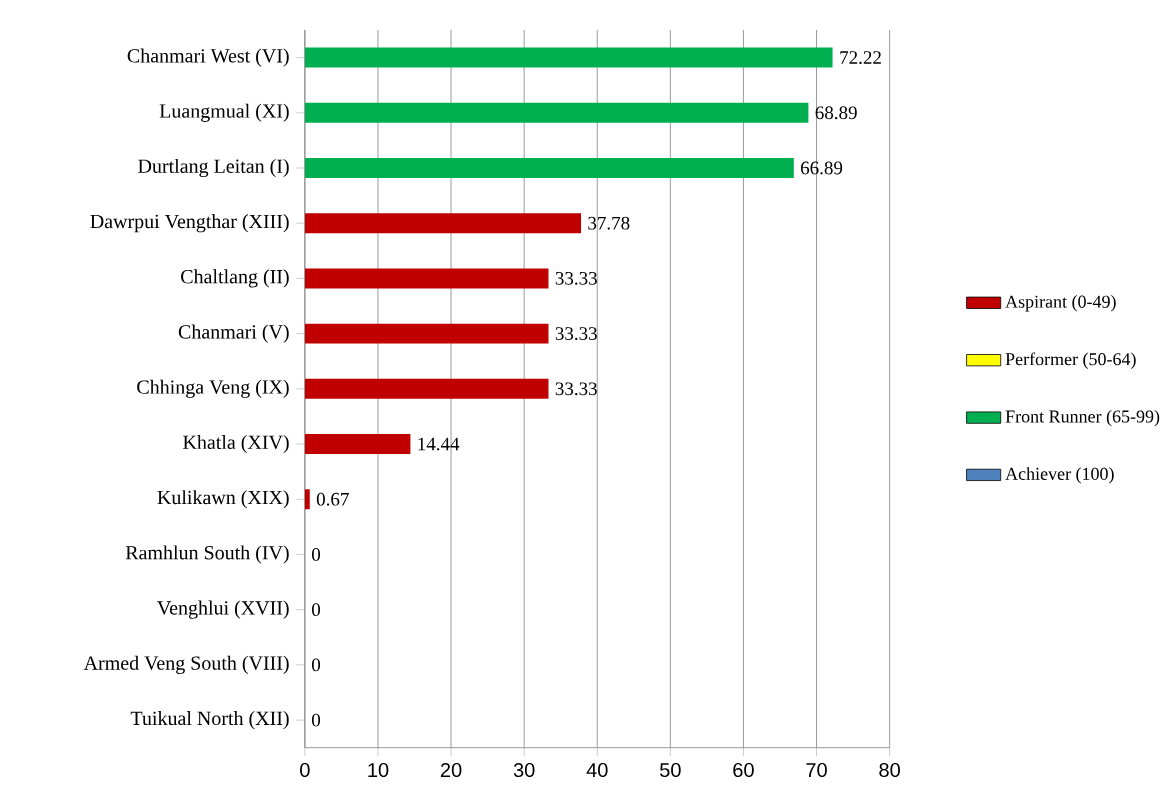 The height and width of the screenshot is (808, 1170). What do you see at coordinates (451, 770) in the screenshot?
I see `x-tick-label: 20` at bounding box center [451, 770].